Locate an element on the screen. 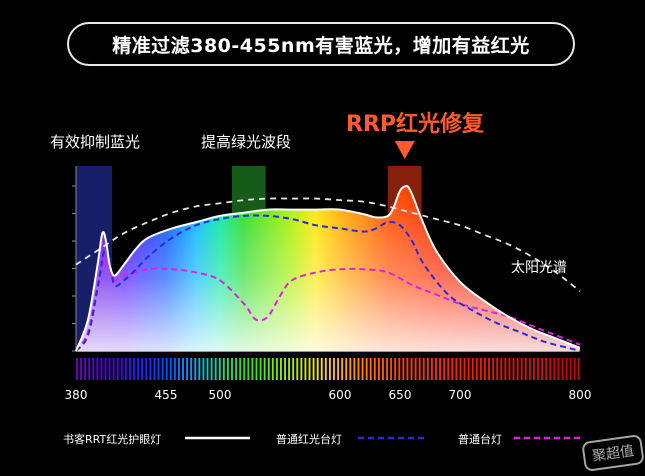 This screenshot has width=645, height=476. title-banner: 精准过滤380-455nm有害蓝光，增加有益红光 is located at coordinates (321, 44).